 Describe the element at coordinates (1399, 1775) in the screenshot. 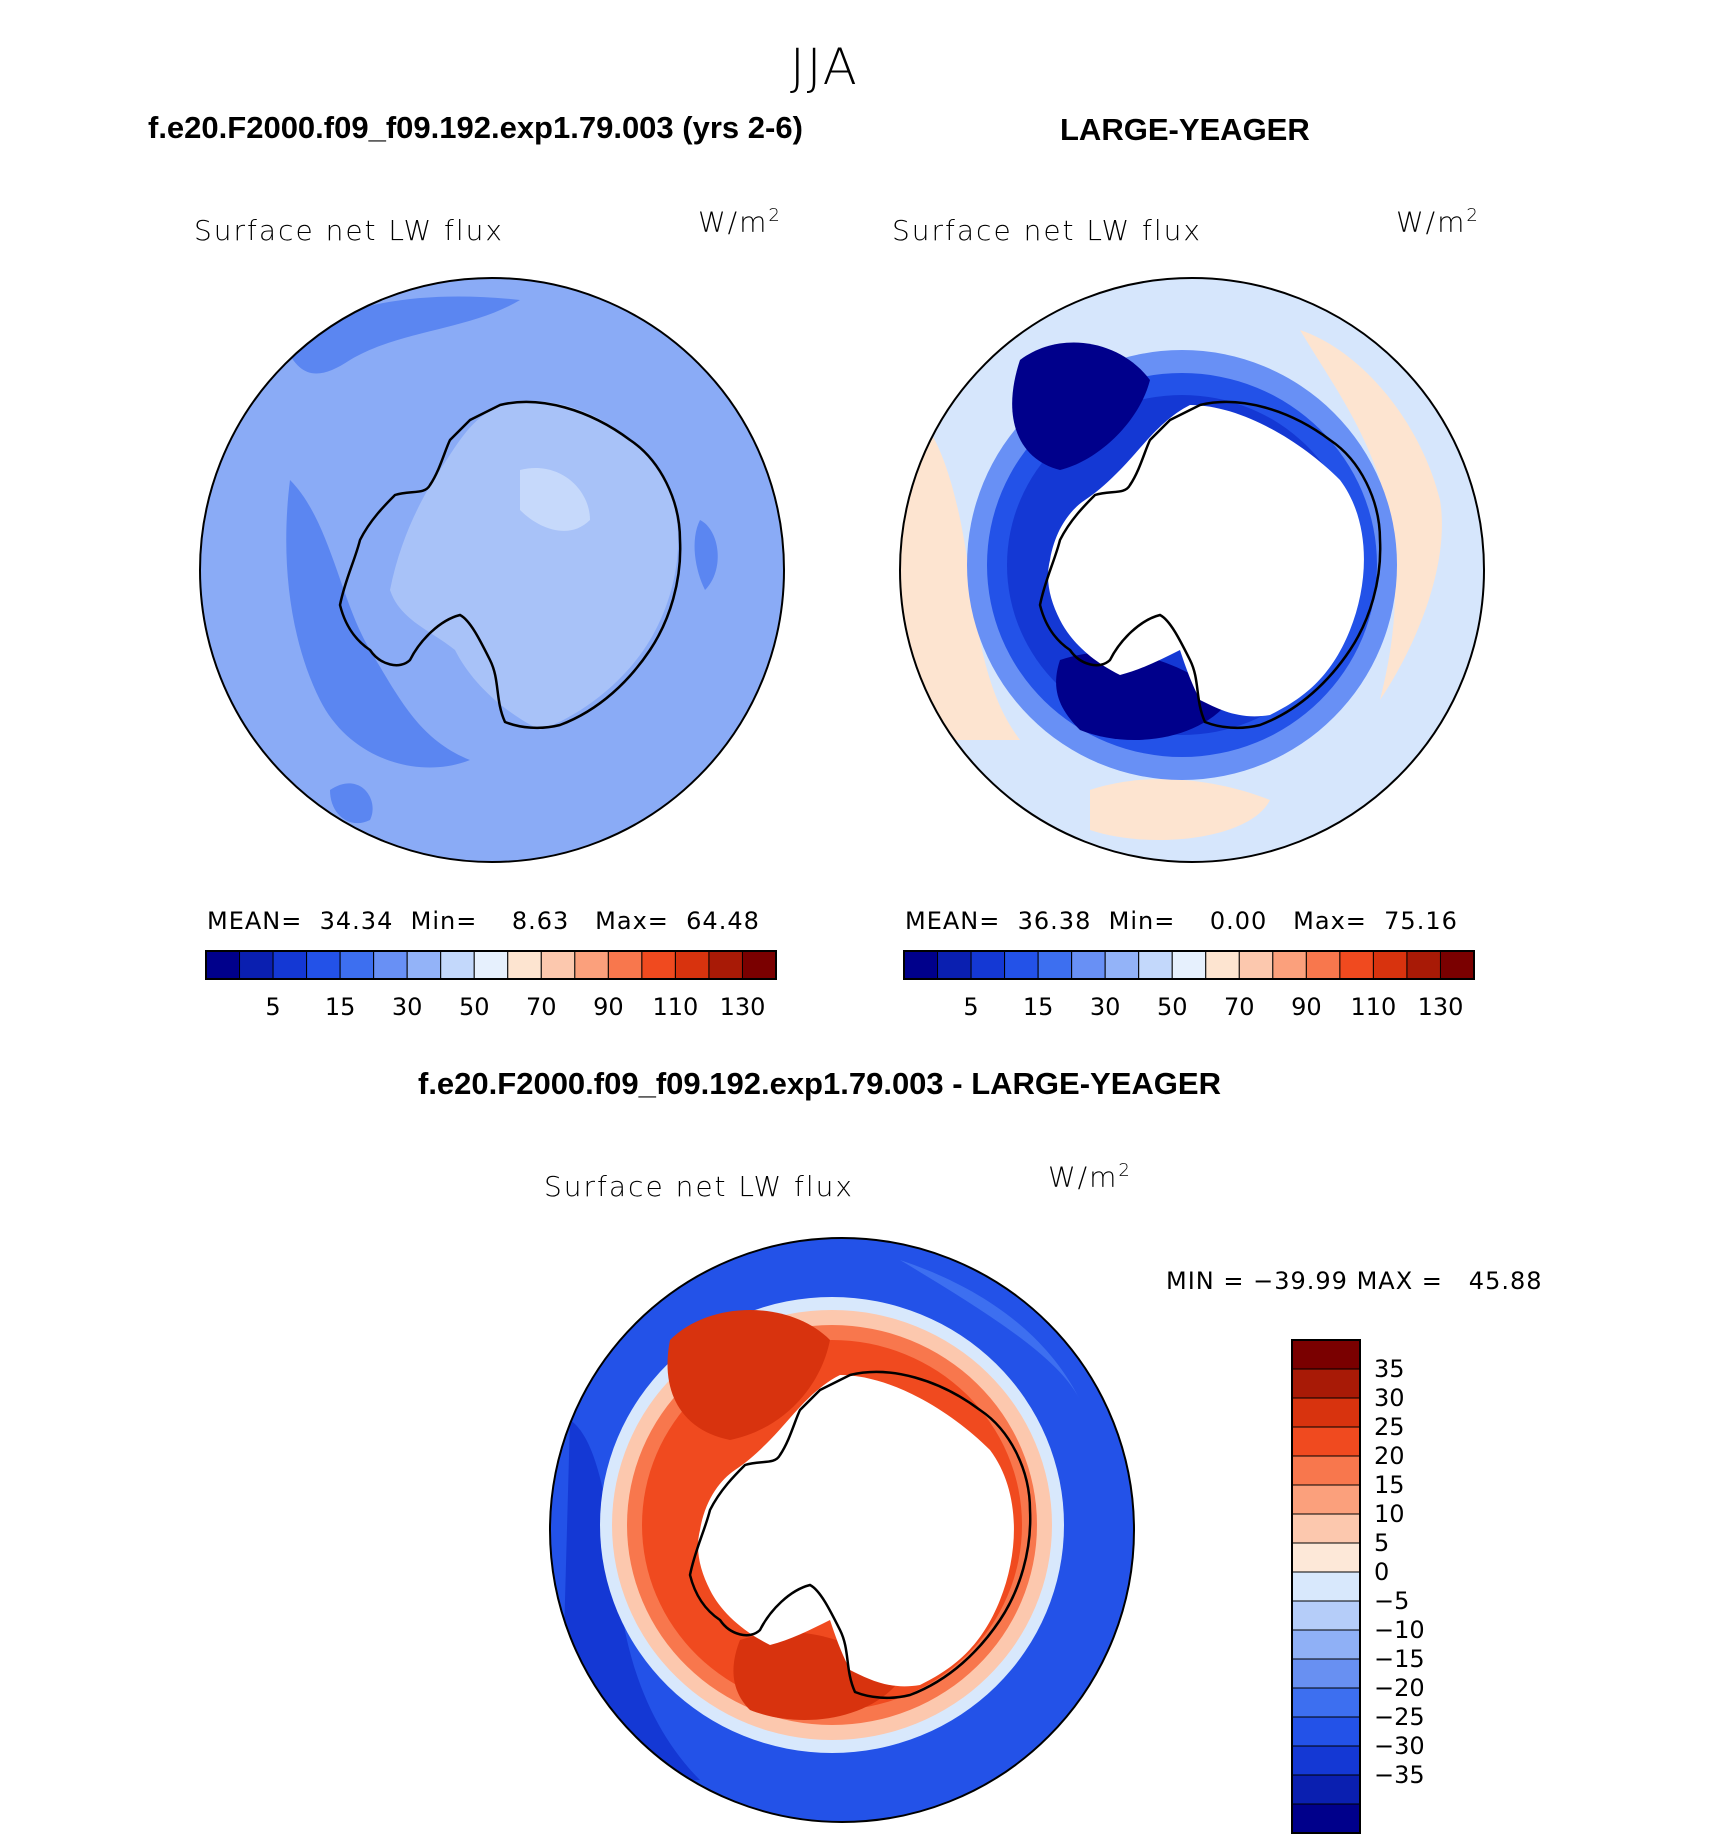

I see `colorbar-tick-label: −35` at that location.